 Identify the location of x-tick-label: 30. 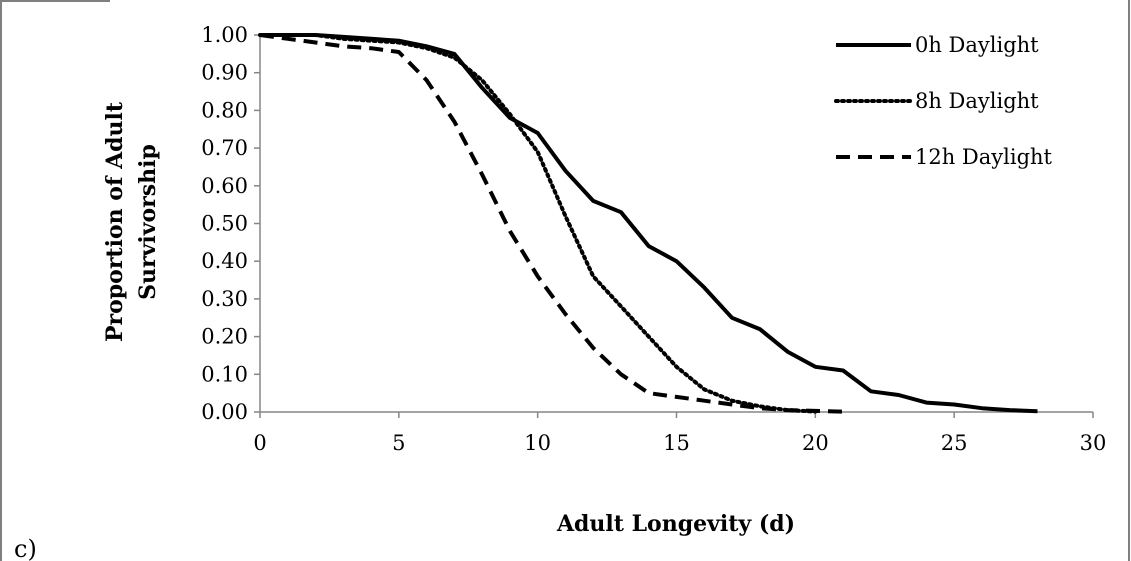
(1093, 443).